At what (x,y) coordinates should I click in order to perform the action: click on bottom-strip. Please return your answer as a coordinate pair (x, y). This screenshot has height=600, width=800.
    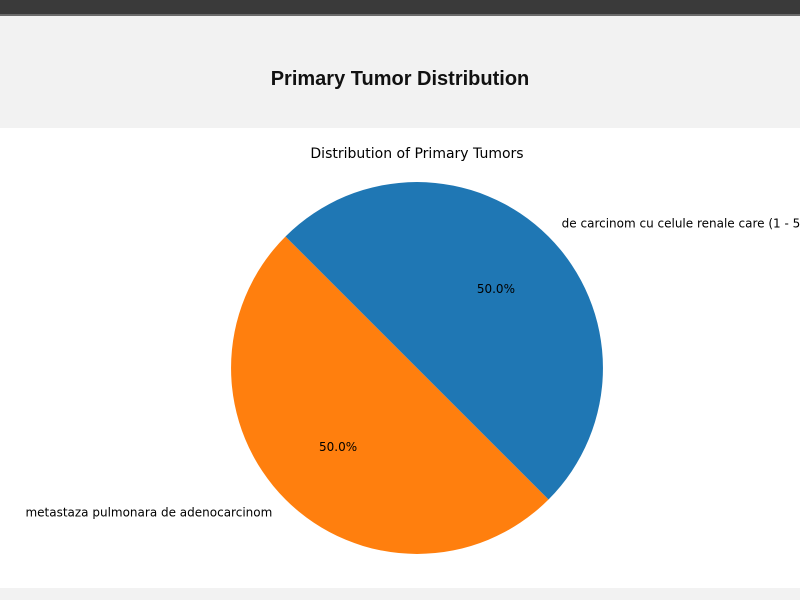
    Looking at the image, I should click on (400, 594).